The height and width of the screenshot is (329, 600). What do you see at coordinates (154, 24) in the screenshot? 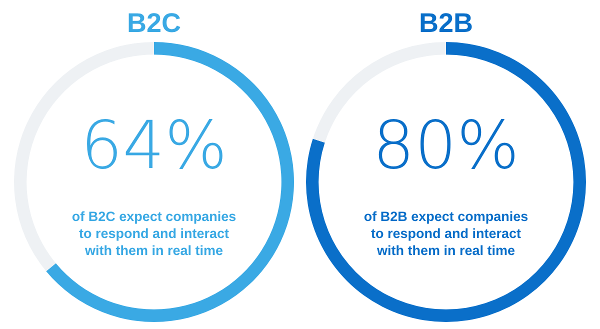
I see `chart-title: B2C` at bounding box center [154, 24].